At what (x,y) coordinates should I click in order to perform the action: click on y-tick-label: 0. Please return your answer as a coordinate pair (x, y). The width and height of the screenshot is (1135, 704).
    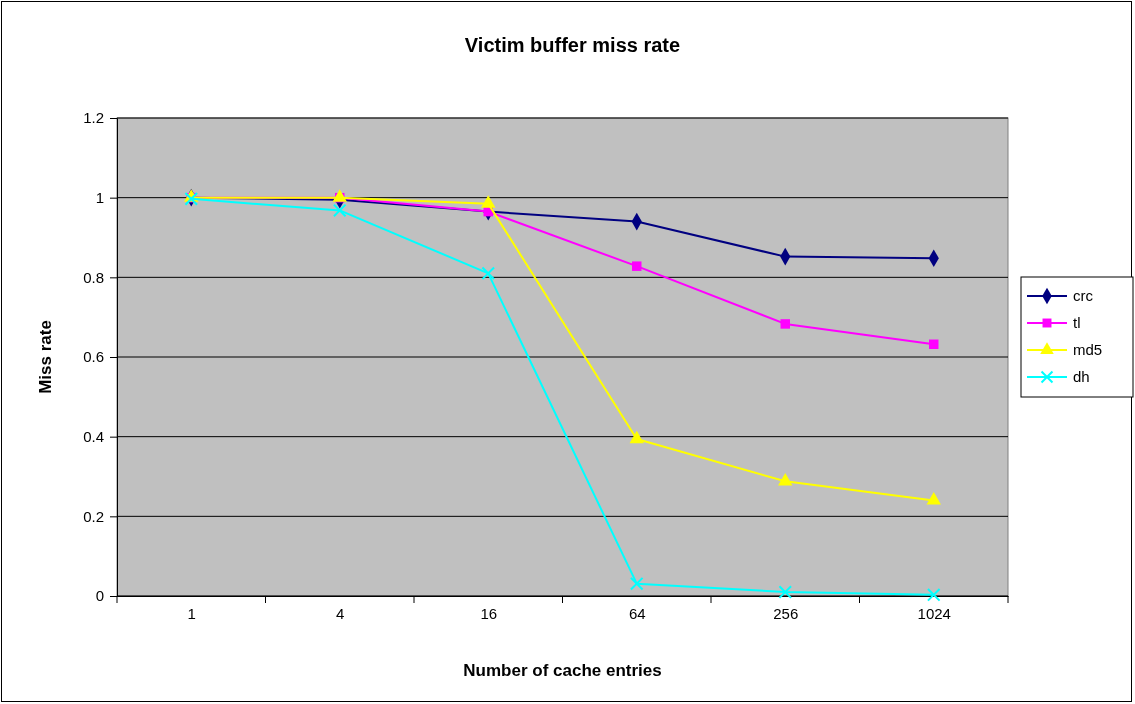
    Looking at the image, I should click on (99, 596).